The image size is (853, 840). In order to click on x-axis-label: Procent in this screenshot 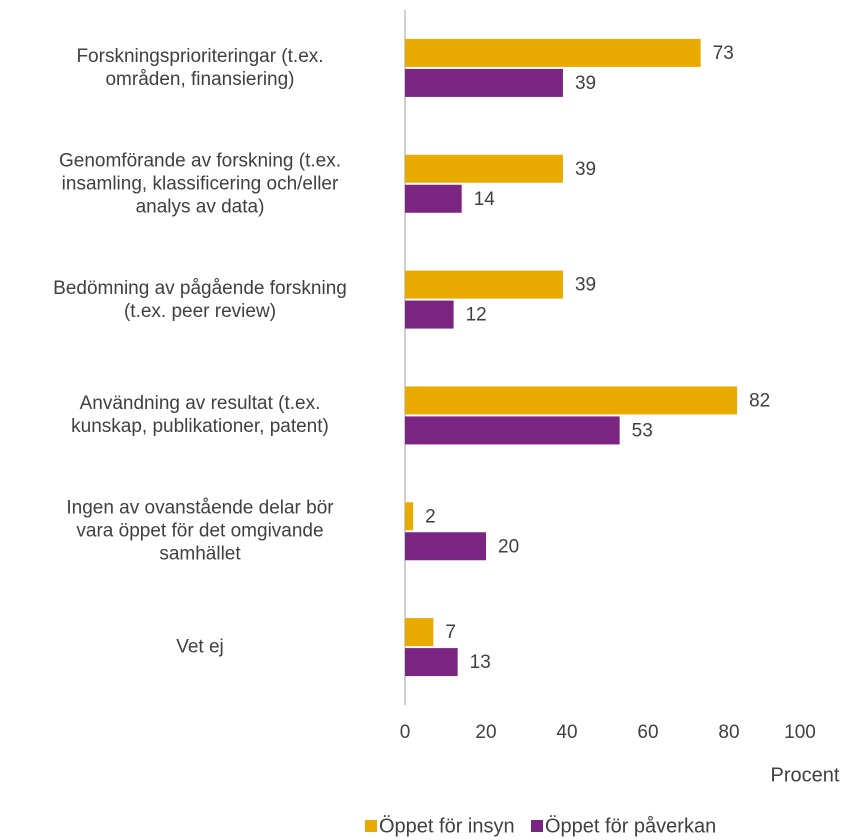, I will do `click(805, 775)`.